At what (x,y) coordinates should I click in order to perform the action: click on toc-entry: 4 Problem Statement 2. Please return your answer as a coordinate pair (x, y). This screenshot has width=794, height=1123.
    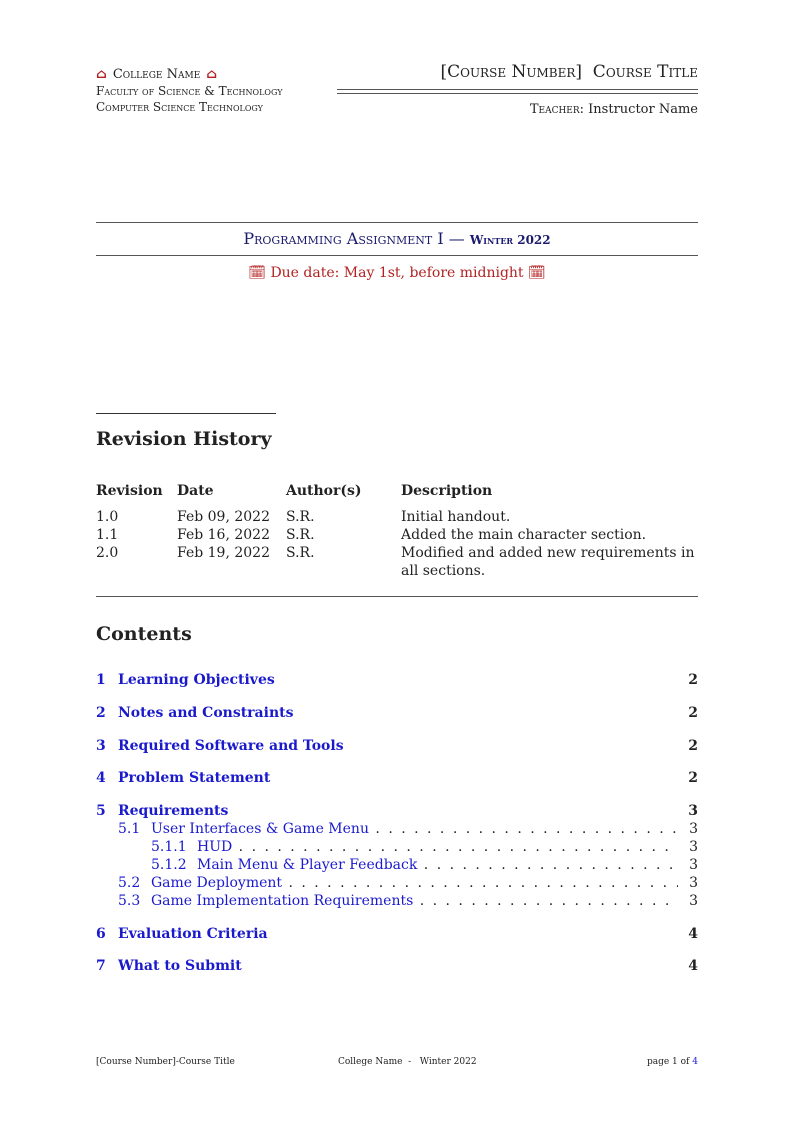
    Looking at the image, I should click on (397, 778).